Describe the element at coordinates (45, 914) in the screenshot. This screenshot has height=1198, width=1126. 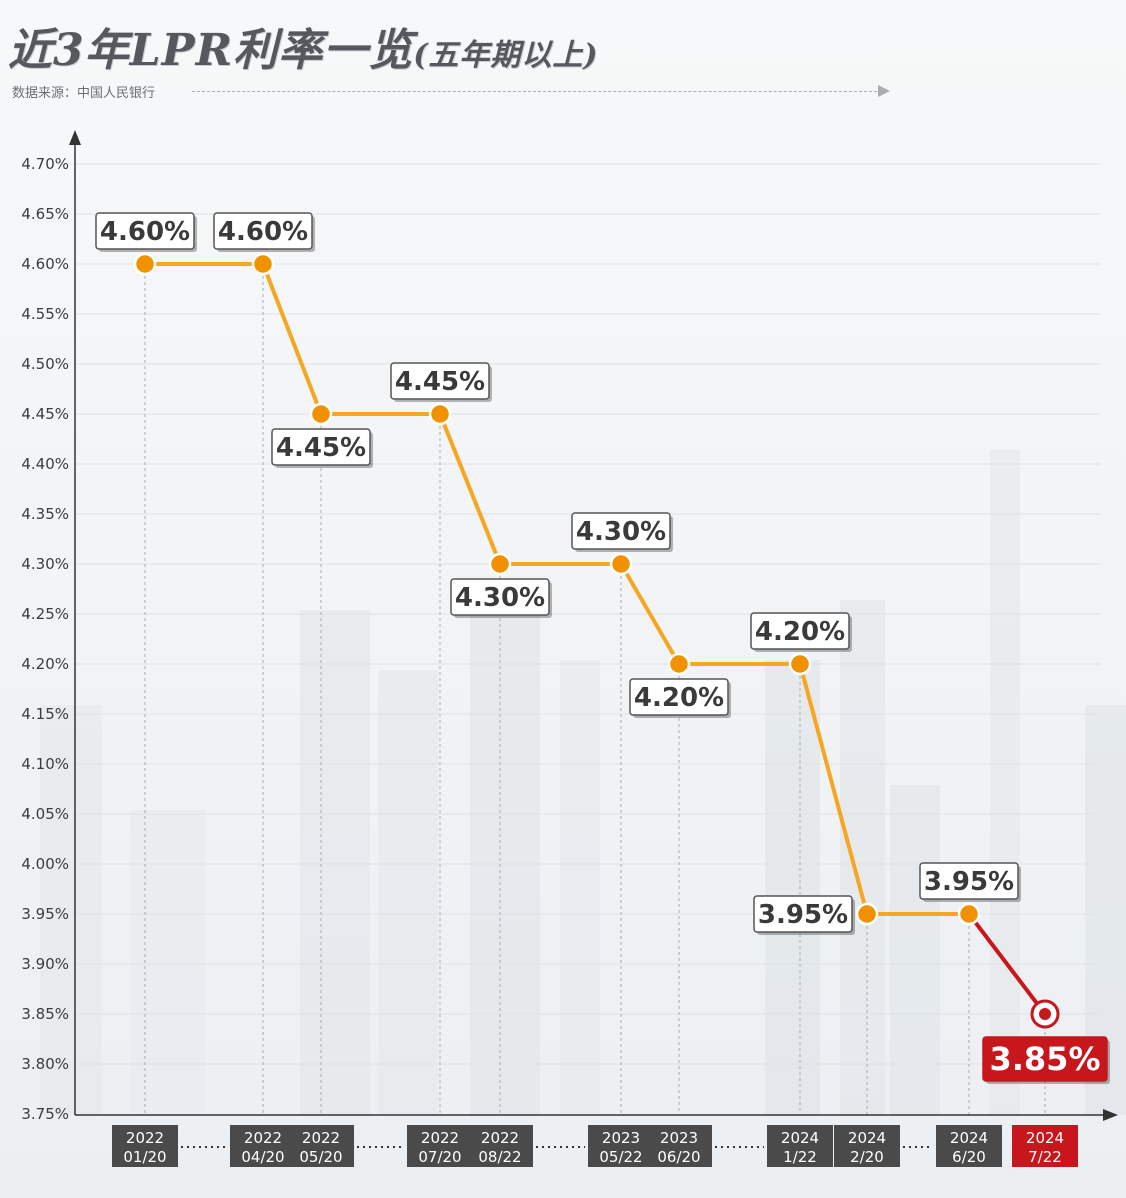
I see `y-tick-label: 3.95%` at that location.